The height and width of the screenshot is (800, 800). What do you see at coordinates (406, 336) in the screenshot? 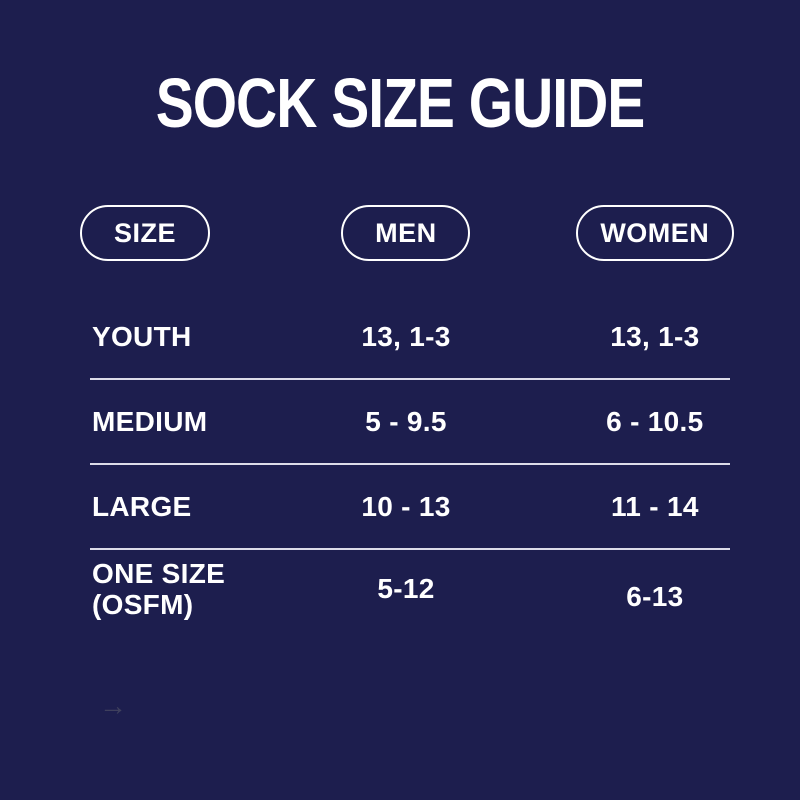
I see `cell-men-value: 13, 1-3` at bounding box center [406, 336].